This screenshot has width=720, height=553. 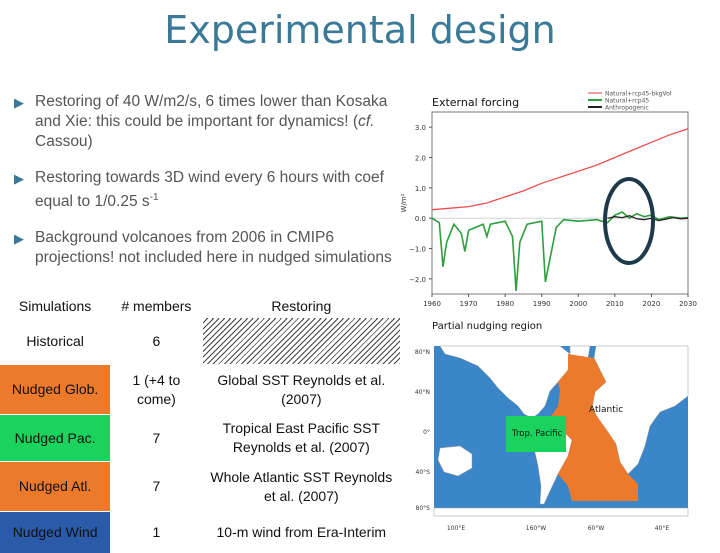 What do you see at coordinates (55, 390) in the screenshot?
I see `sim-name: Nudged Glob.` at bounding box center [55, 390].